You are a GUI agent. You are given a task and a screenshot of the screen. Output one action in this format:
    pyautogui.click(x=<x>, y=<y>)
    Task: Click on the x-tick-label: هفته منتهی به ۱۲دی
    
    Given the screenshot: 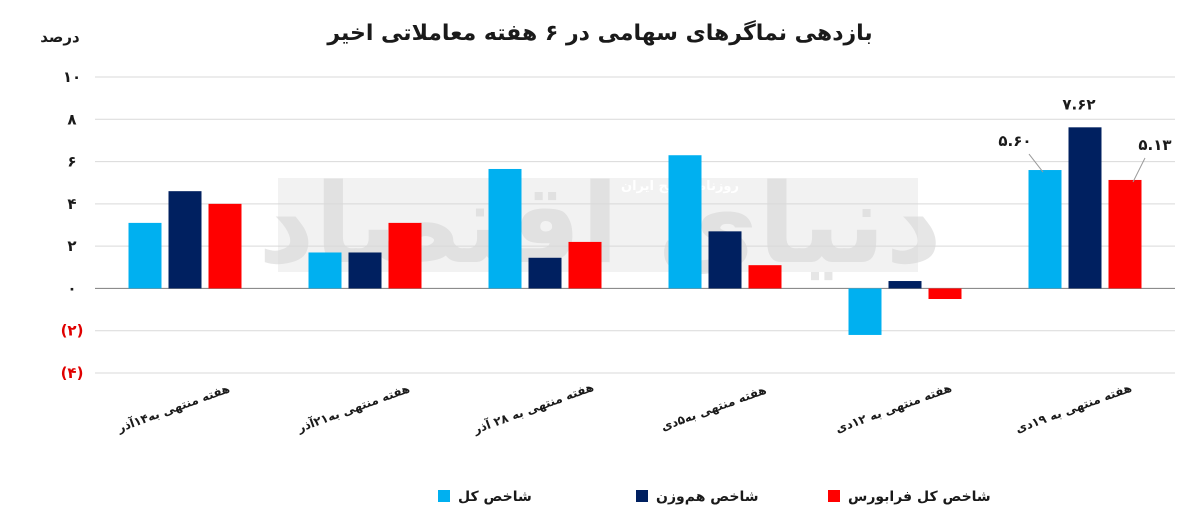 What is the action you would take?
    pyautogui.click(x=894, y=408)
    